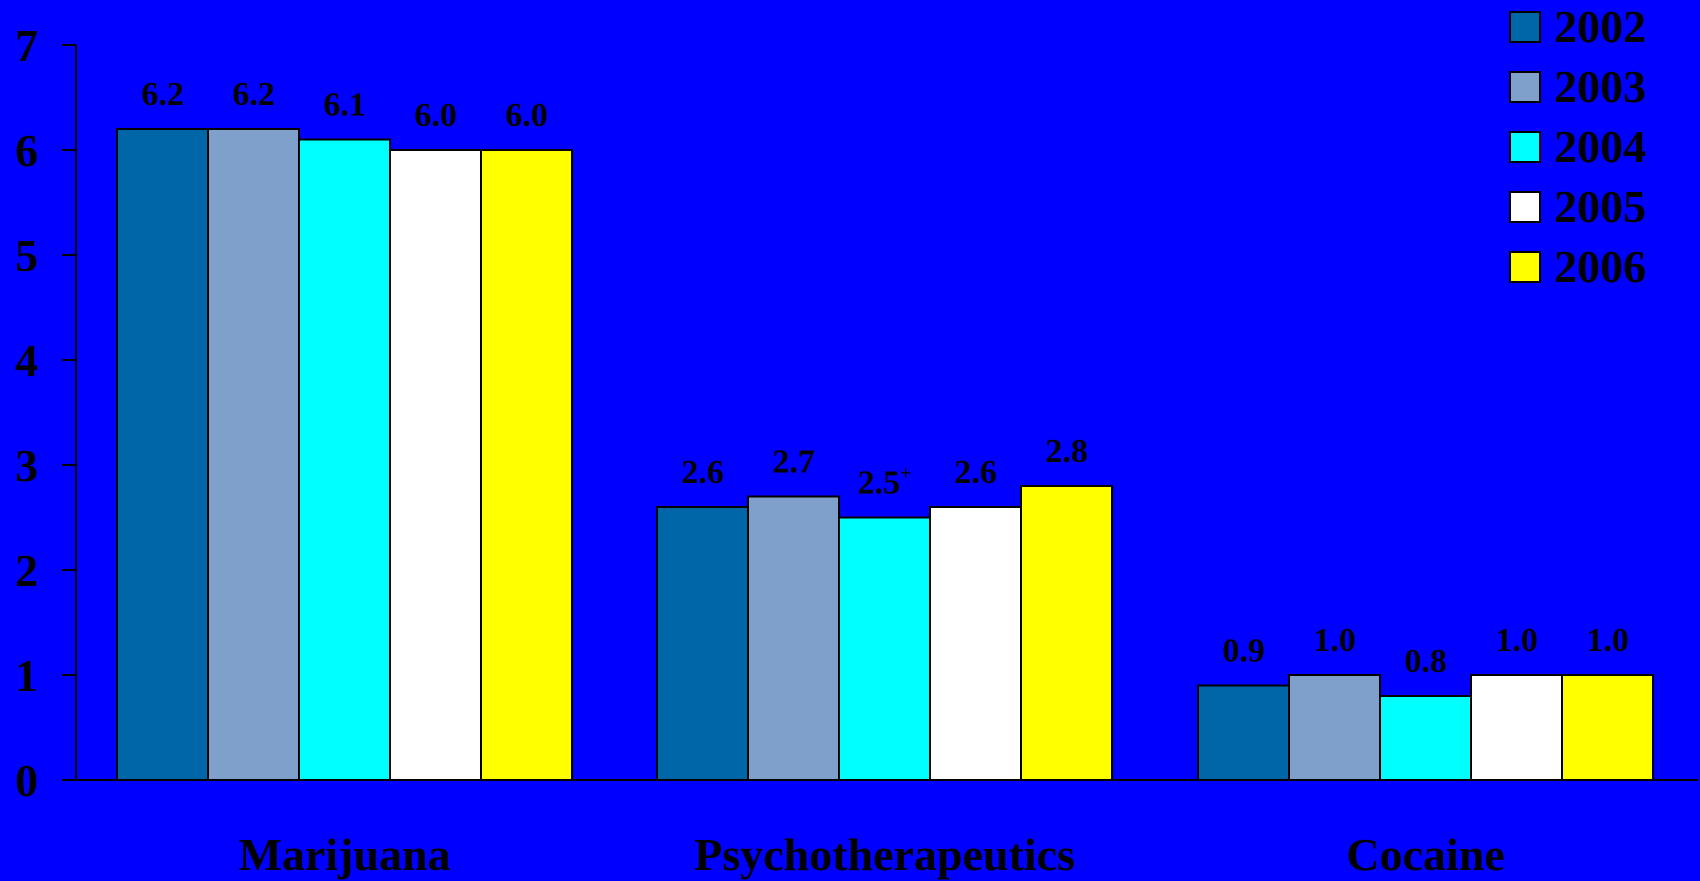 Image resolution: width=1700 pixels, height=881 pixels. What do you see at coordinates (1516, 727) in the screenshot?
I see `bar-cocaine-2005` at bounding box center [1516, 727].